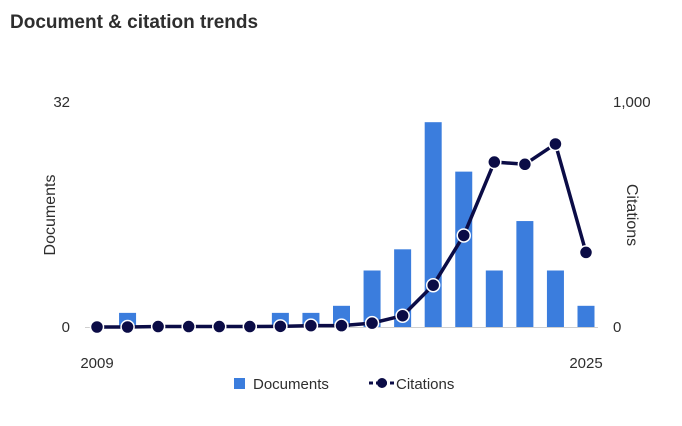 The image size is (682, 426). What do you see at coordinates (464, 249) in the screenshot?
I see `documents-bar-2021` at bounding box center [464, 249].